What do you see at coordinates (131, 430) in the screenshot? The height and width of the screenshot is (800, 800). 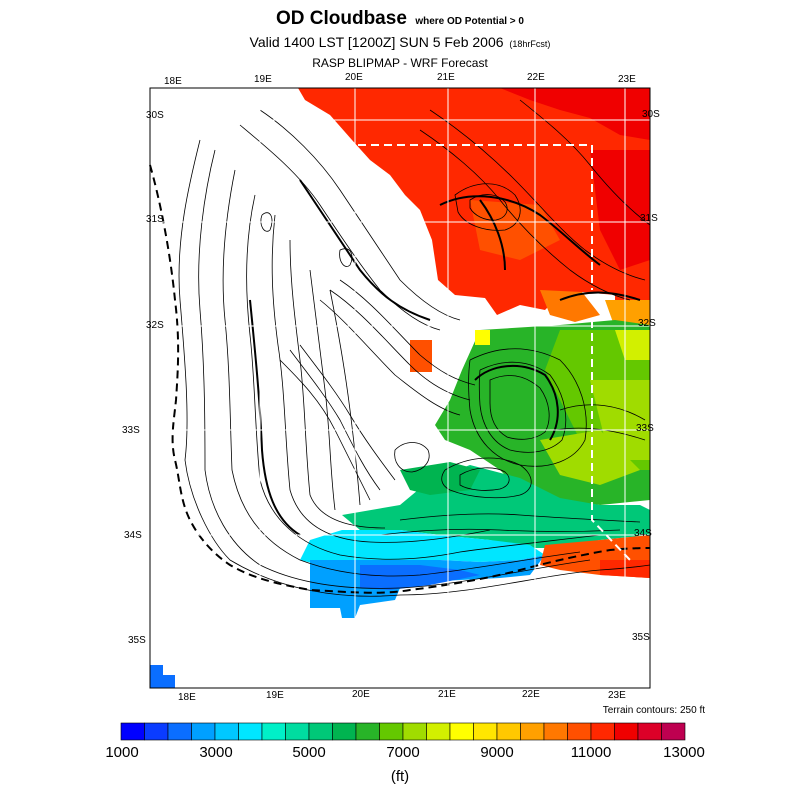 I see `left-lat-label: 33S` at bounding box center [131, 430].